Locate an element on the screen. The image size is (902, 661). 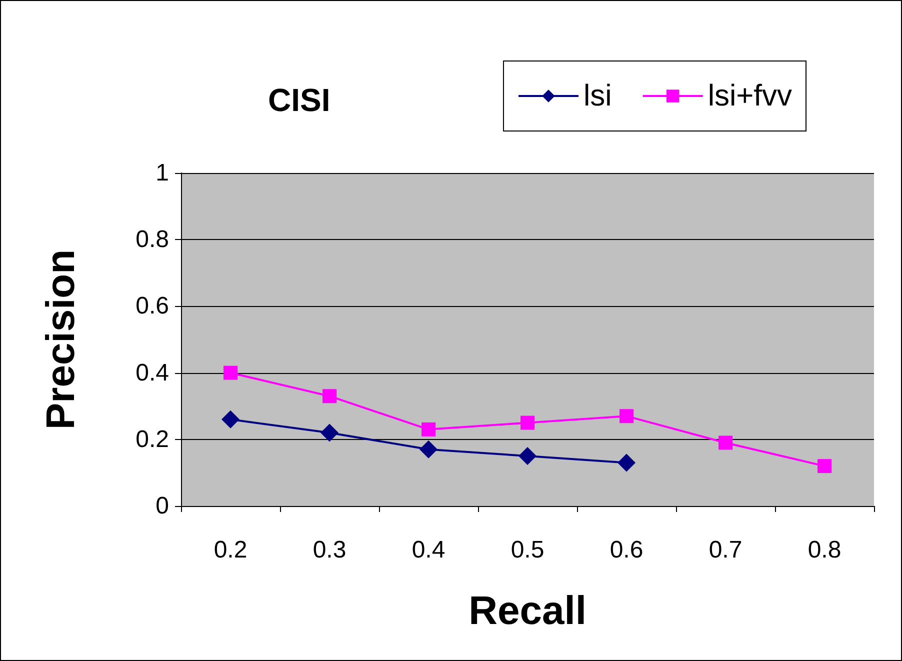
x-tick-label: 0.5 is located at coordinates (527, 550).